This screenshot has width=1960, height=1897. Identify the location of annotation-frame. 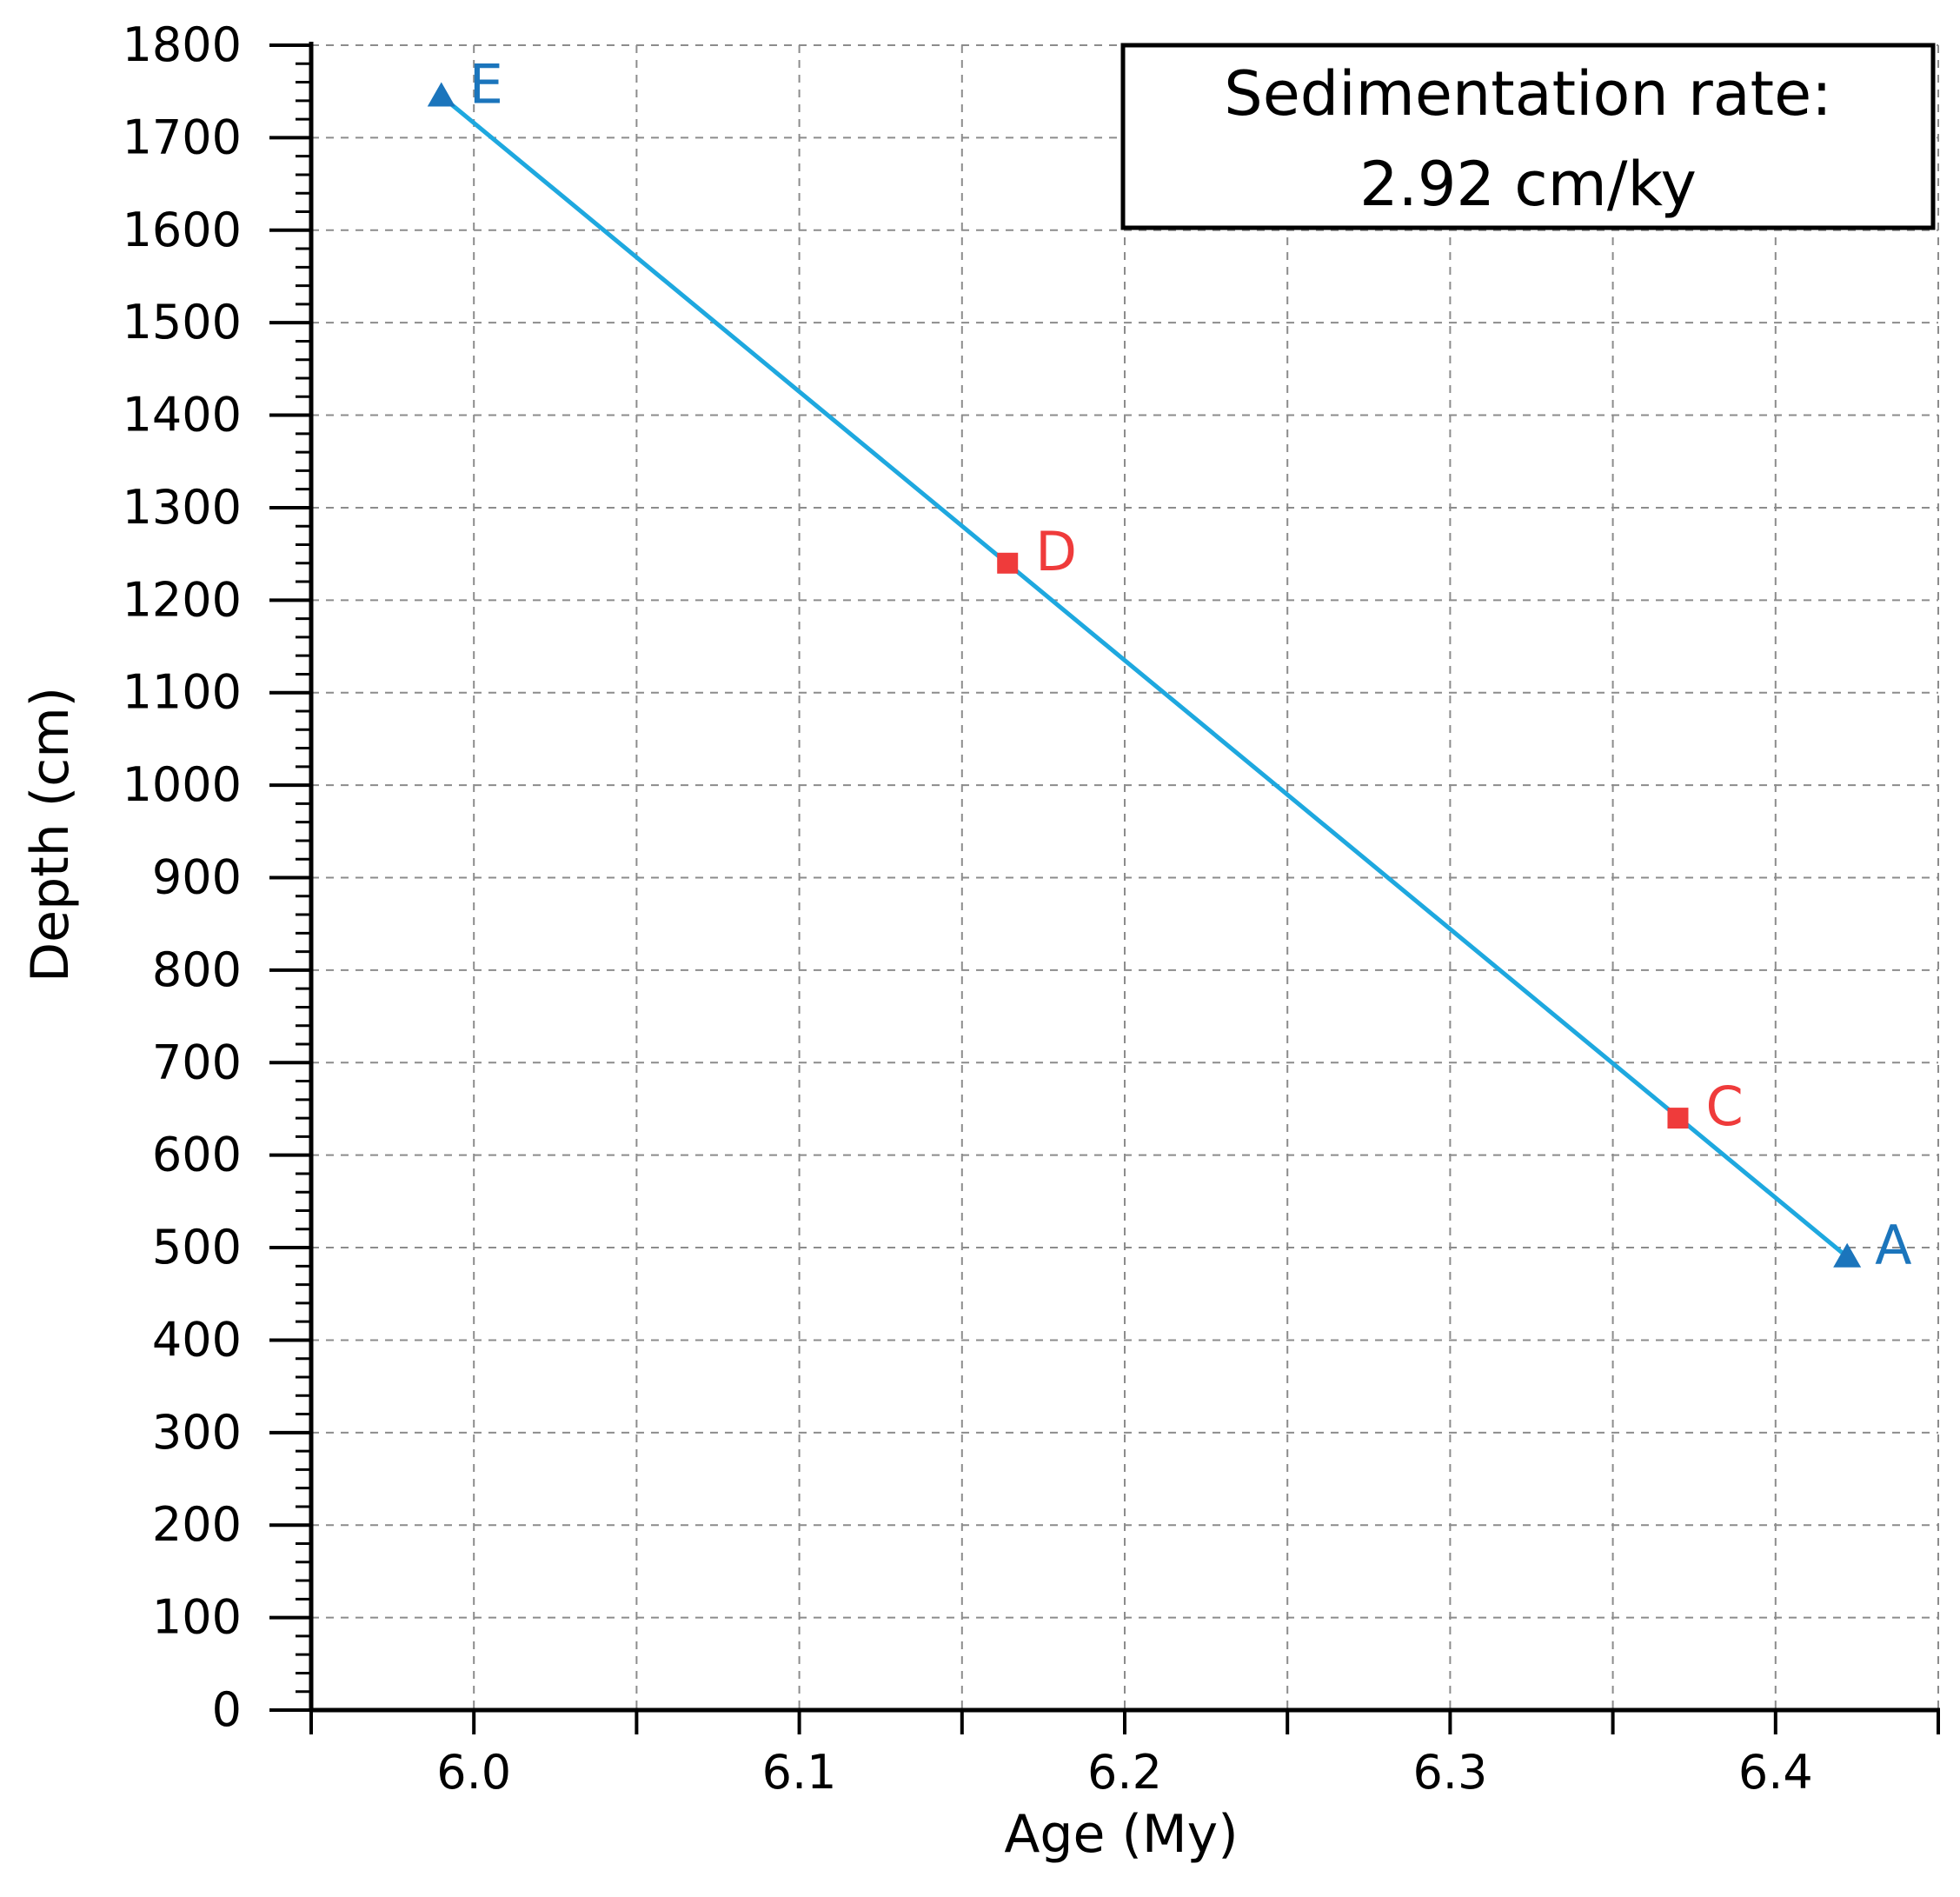
(1528, 136).